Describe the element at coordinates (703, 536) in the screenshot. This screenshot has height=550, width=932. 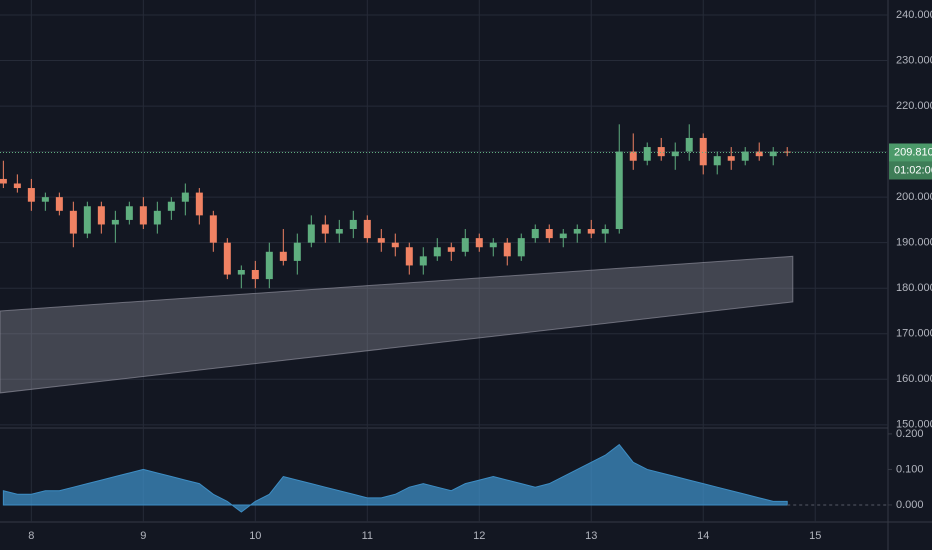
I see `x-tick-label: 14` at that location.